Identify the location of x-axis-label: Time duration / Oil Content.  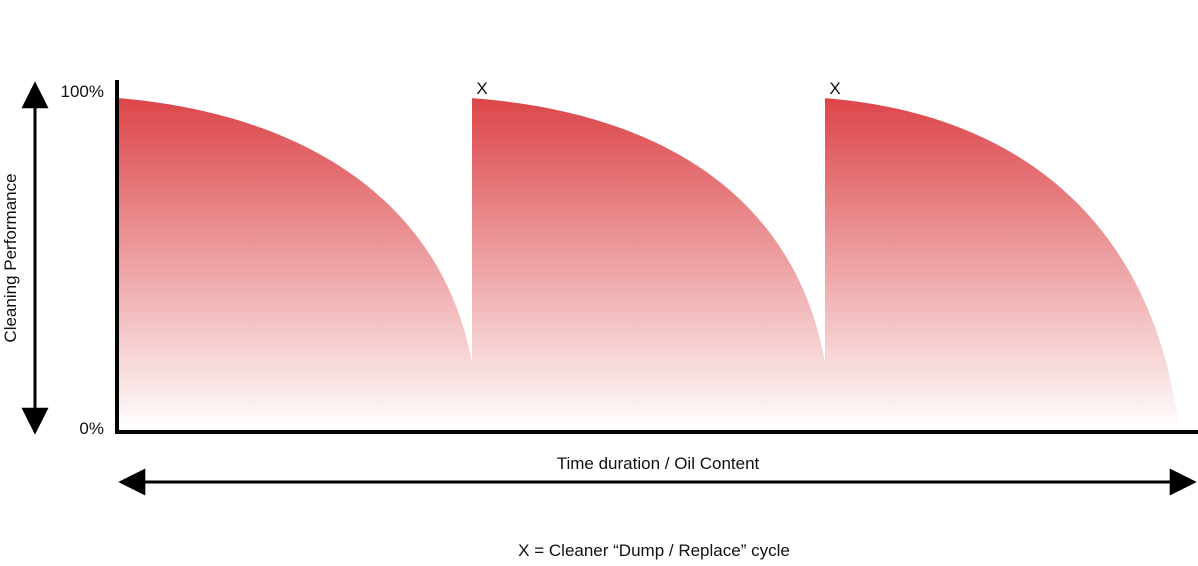
(658, 463).